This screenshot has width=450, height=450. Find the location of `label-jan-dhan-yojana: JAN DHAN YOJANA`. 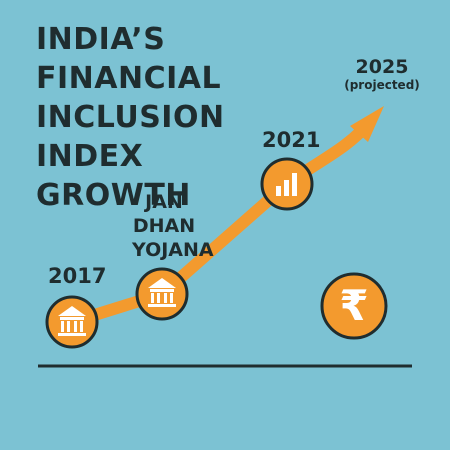

label-jan-dhan-yojana: JAN DHAN YOJANA is located at coordinates (173, 226).